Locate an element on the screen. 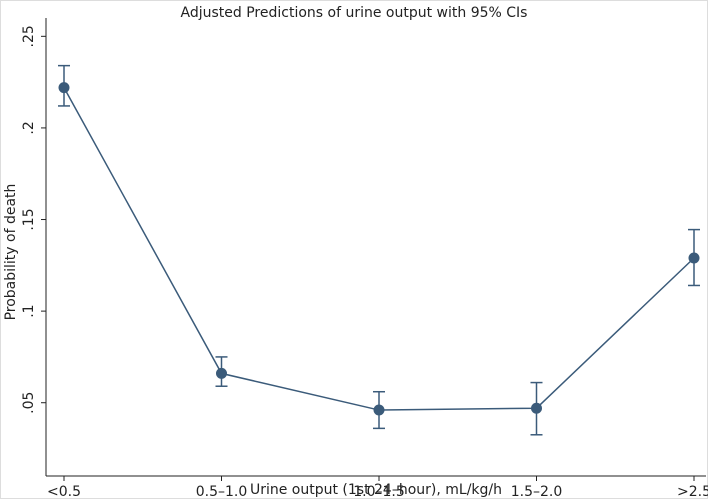 The image size is (708, 499). x-tick-label: 0.5–1.0 is located at coordinates (222, 491).